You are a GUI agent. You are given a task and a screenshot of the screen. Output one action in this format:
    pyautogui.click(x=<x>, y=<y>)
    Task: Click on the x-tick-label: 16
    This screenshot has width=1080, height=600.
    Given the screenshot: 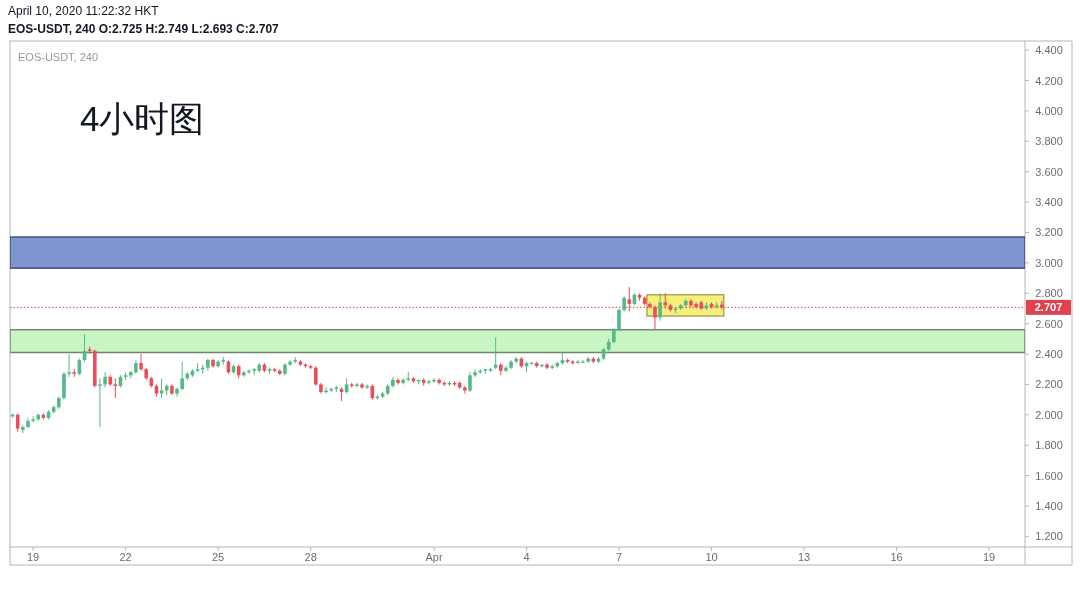 What is the action you would take?
    pyautogui.click(x=896, y=557)
    